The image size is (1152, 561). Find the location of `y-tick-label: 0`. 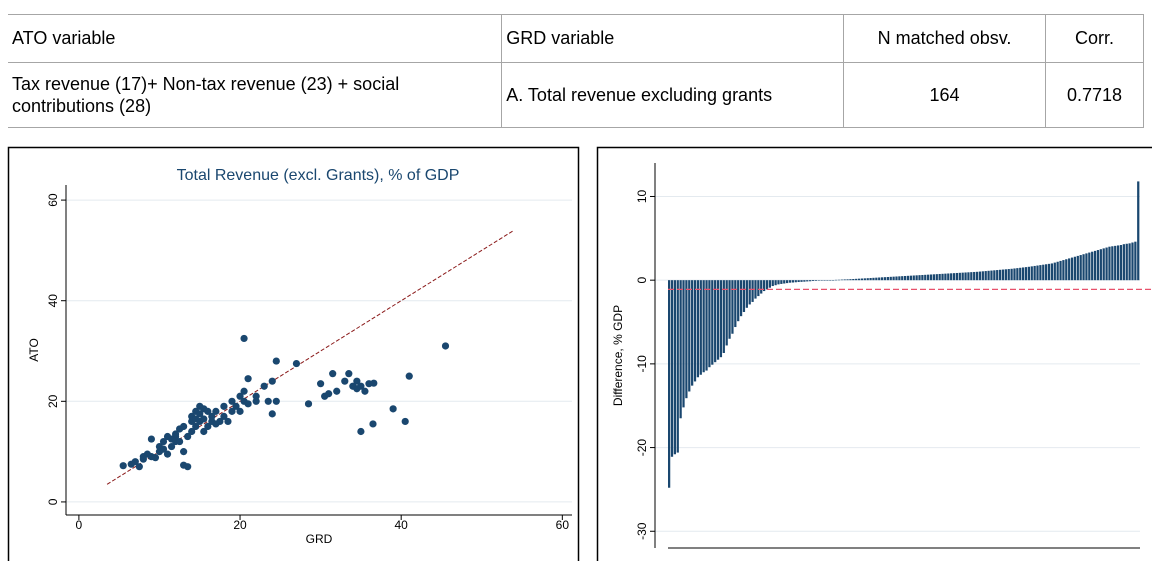

y-tick-label: 0 is located at coordinates (53, 501).